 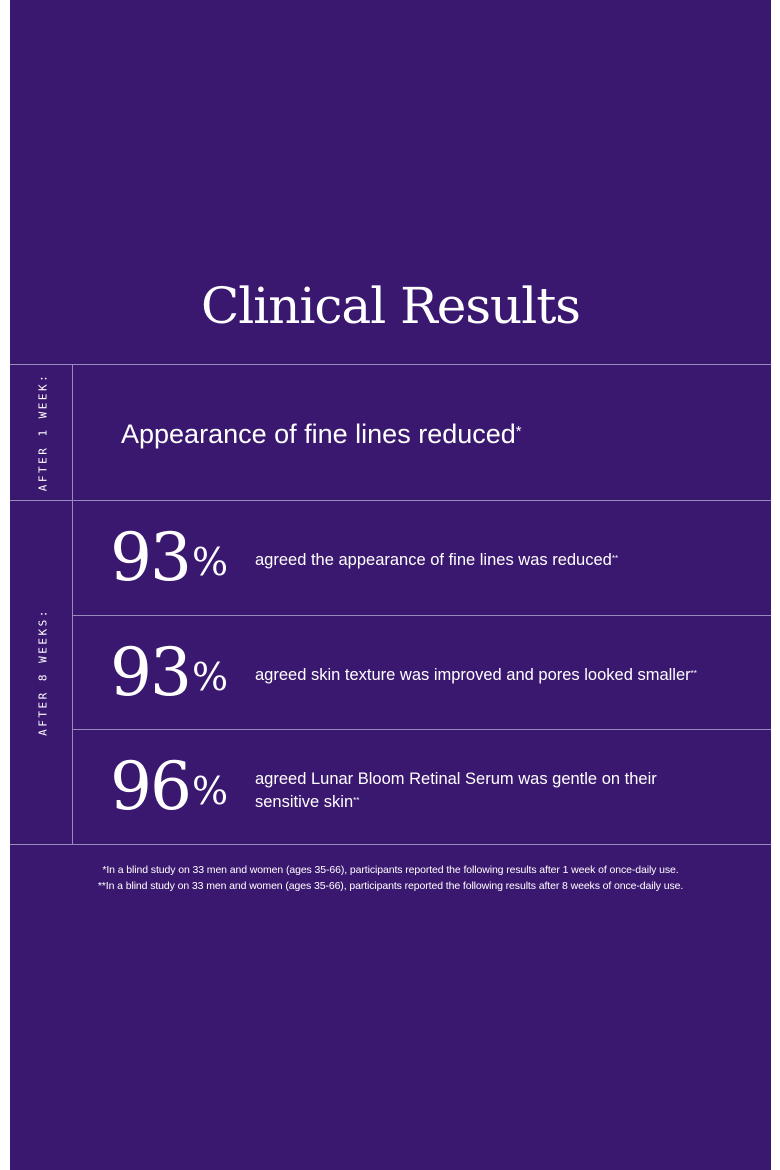 I want to click on footnote-mark: *, so click(x=518, y=432).